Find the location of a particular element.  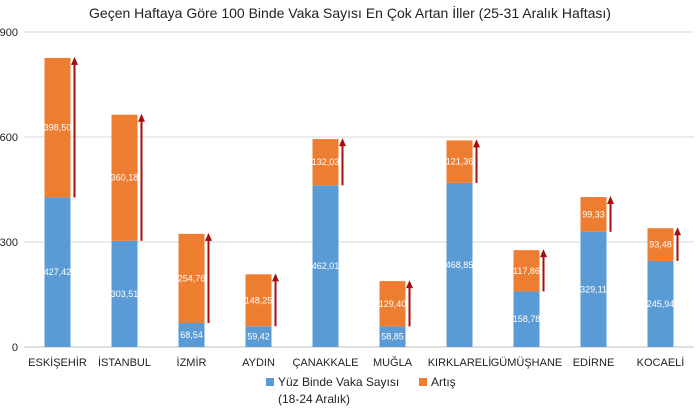

data-label-increase: 117,86 is located at coordinates (526, 271).